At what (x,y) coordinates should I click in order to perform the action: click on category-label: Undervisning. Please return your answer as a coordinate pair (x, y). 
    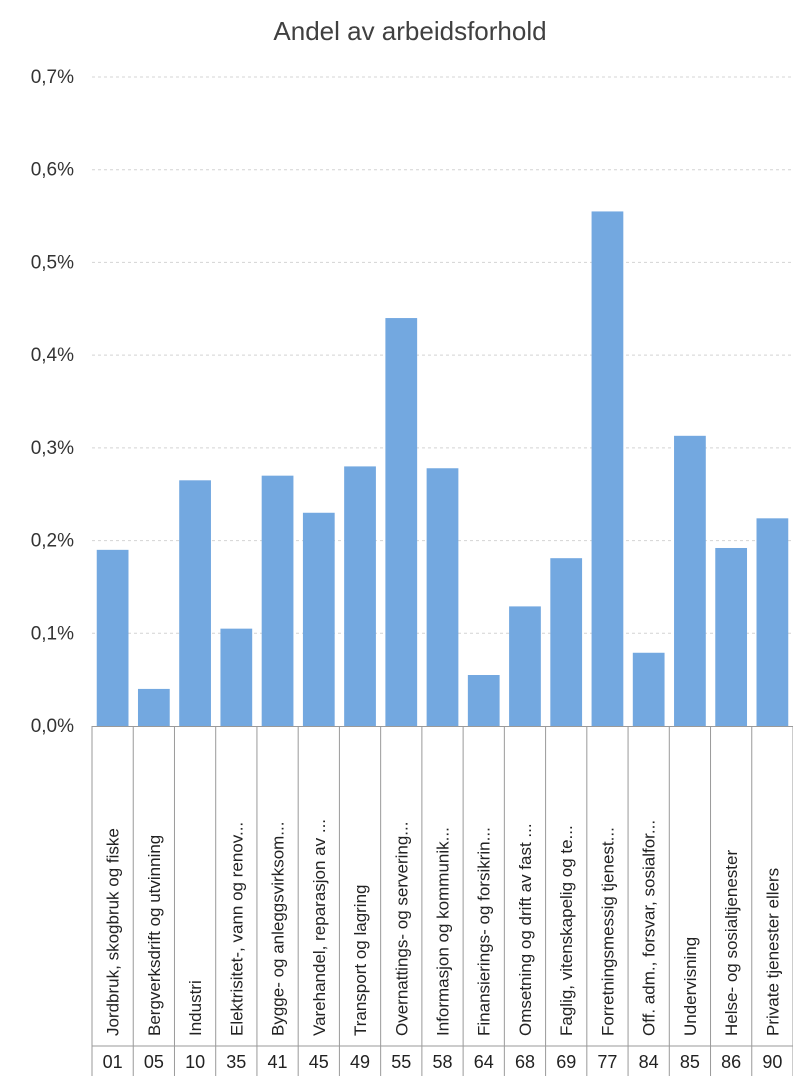
    Looking at the image, I should click on (690, 986).